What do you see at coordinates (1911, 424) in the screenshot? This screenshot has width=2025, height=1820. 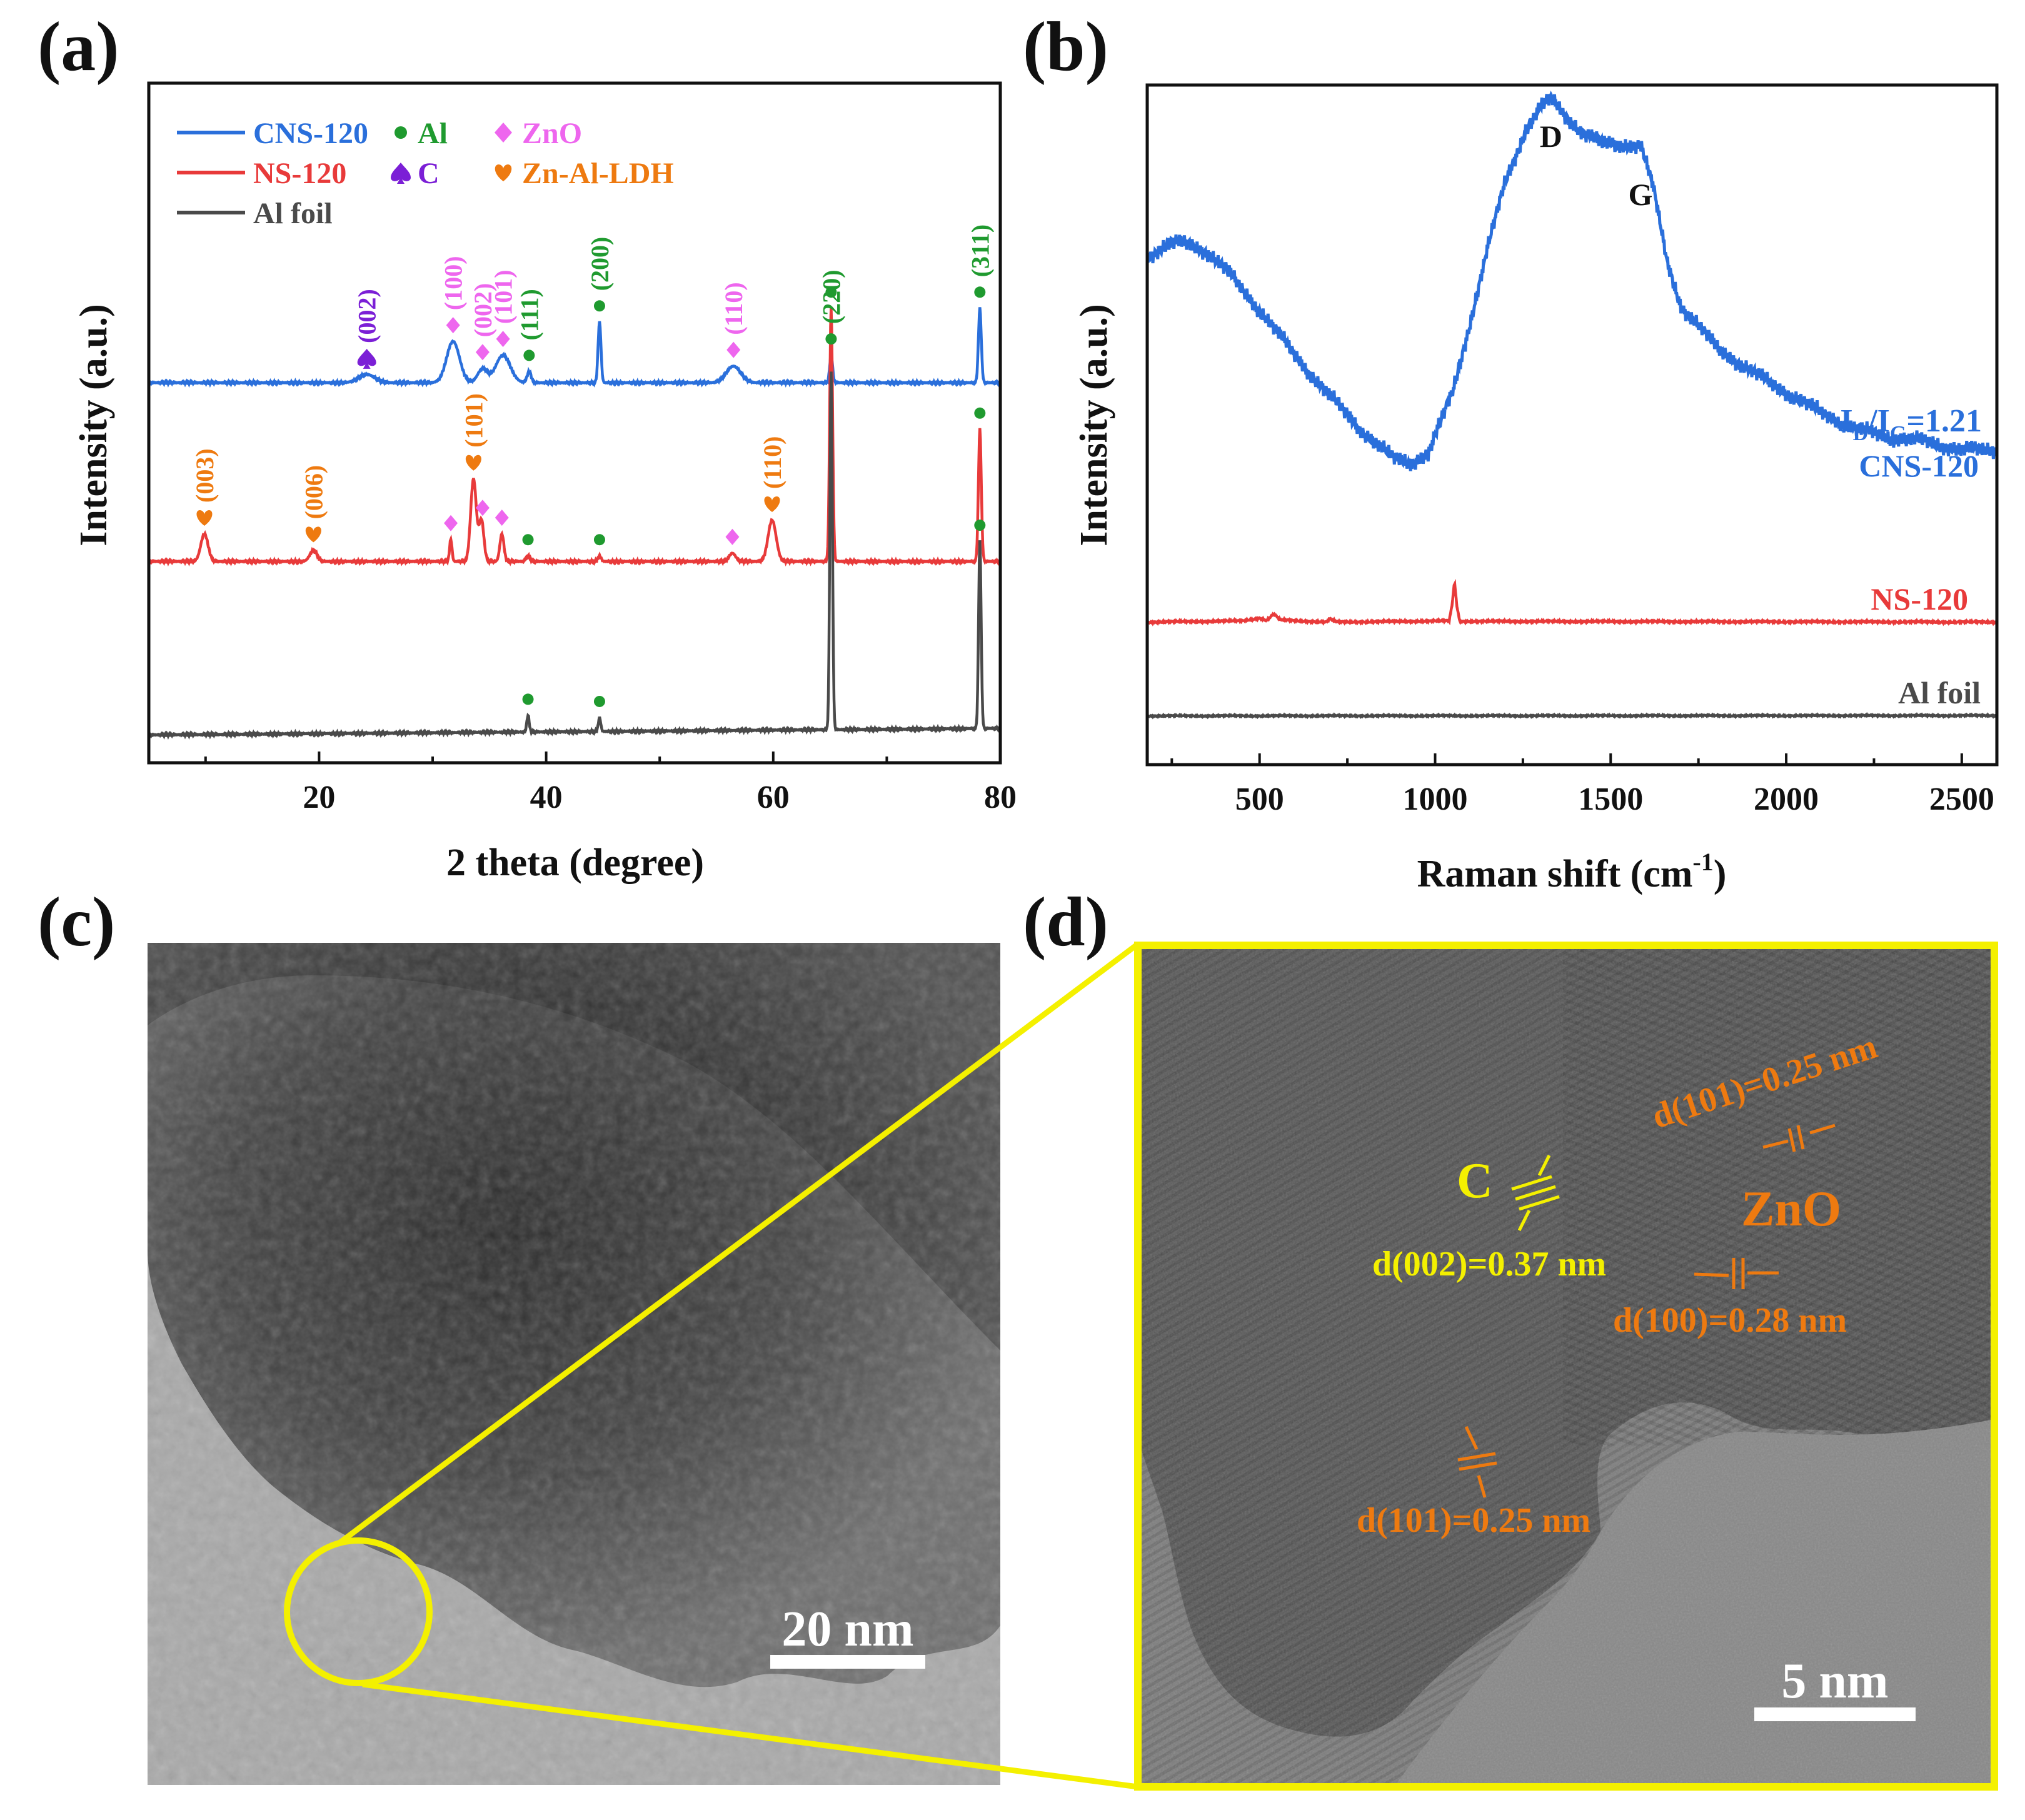 I see `raman-id-ig-ratio: ID/IG=1.21` at bounding box center [1911, 424].